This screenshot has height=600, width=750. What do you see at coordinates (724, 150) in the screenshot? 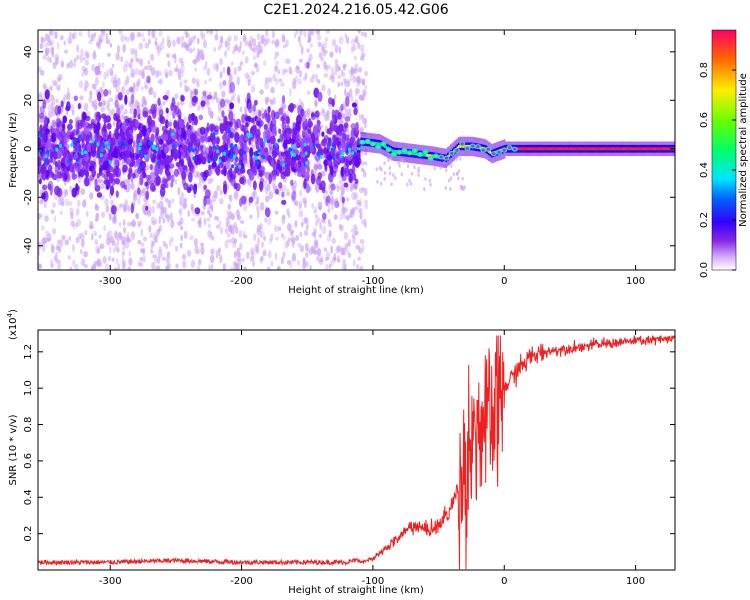
I see `colorbar-gradient` at bounding box center [724, 150].